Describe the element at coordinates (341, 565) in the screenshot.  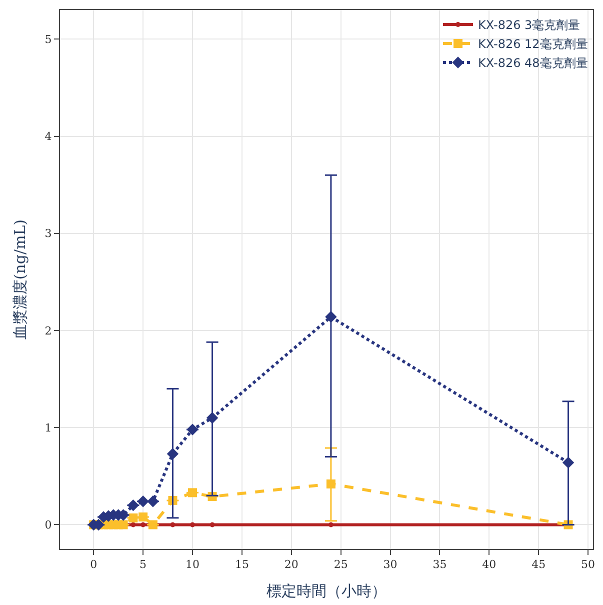
I see `x-tick-label: 25` at that location.